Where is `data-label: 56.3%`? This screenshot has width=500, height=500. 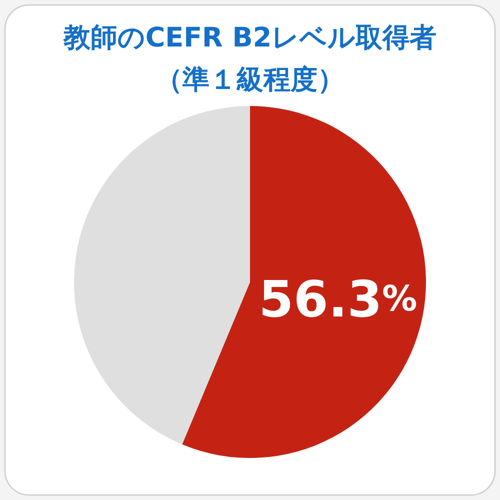 data-label: 56.3% is located at coordinates (338, 299).